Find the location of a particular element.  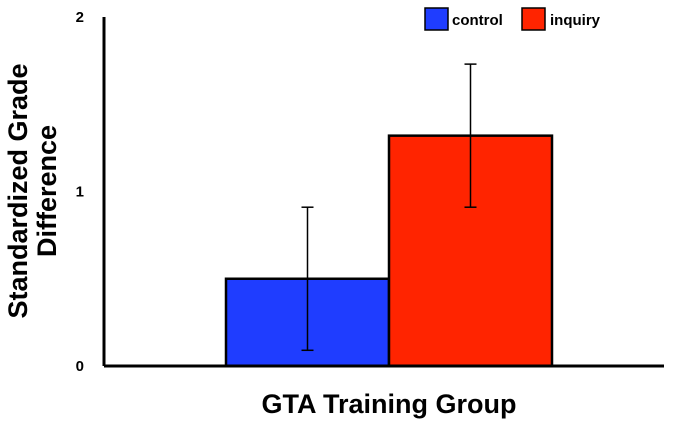

y-axis-title-line-2: Difference is located at coordinates (47, 191).